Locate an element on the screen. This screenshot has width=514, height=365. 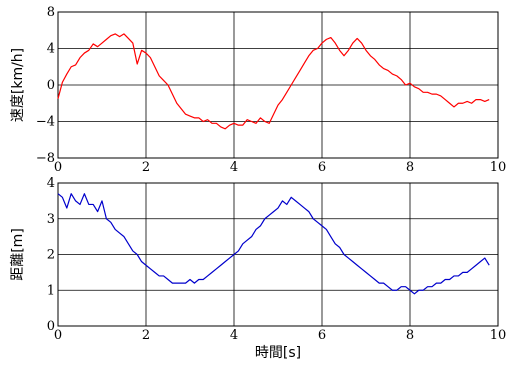
velocity-x-tick-label: 2 is located at coordinates (146, 167).